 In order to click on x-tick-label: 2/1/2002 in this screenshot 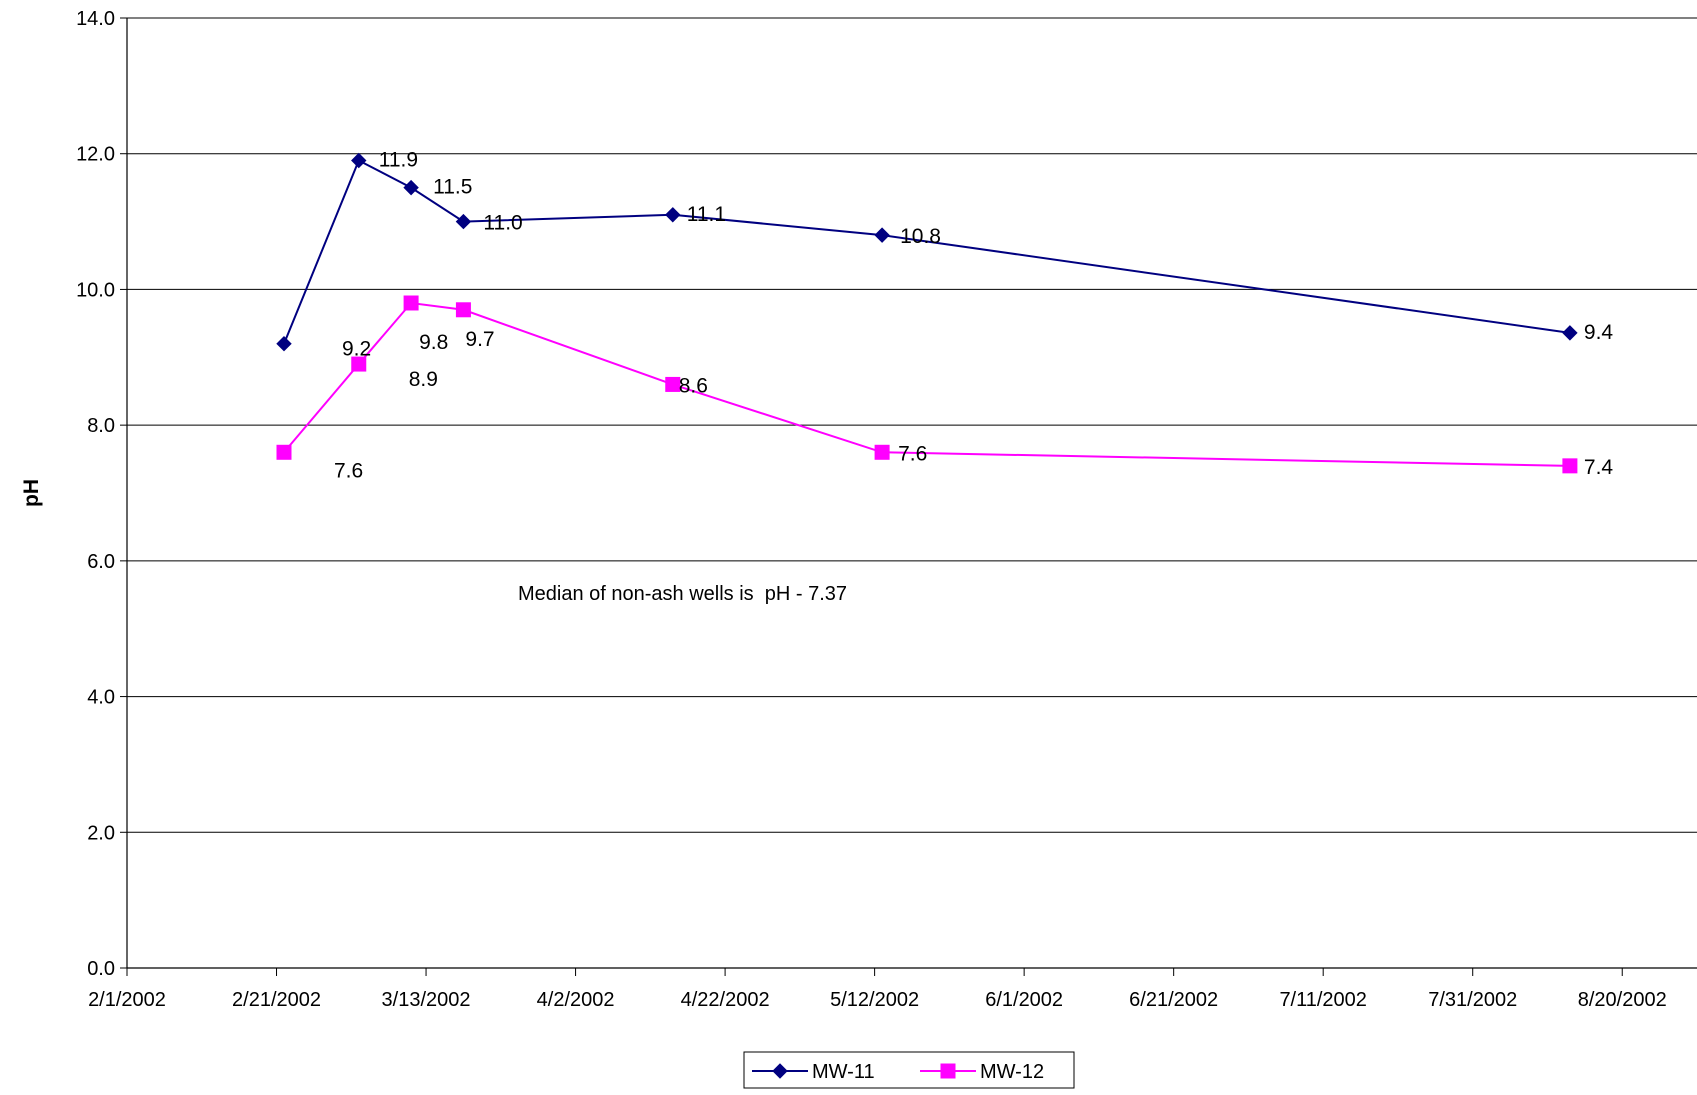, I will do `click(127, 1000)`.